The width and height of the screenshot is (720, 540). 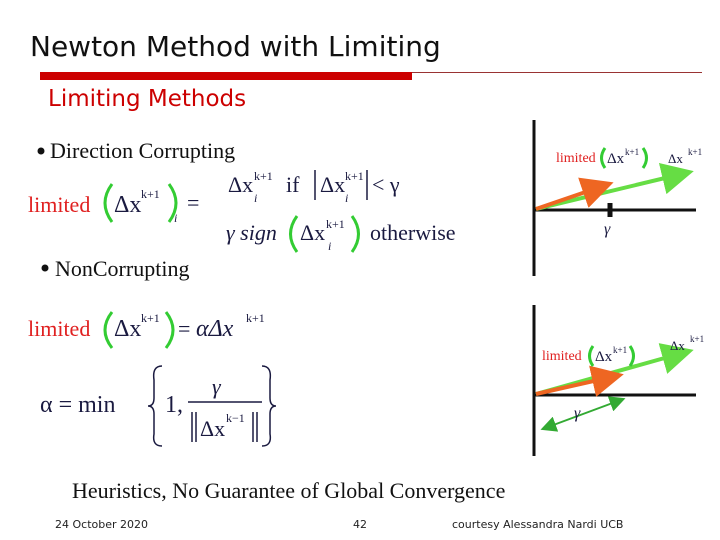 What do you see at coordinates (235, 418) in the screenshot?
I see `eq-sup: k−1` at bounding box center [235, 418].